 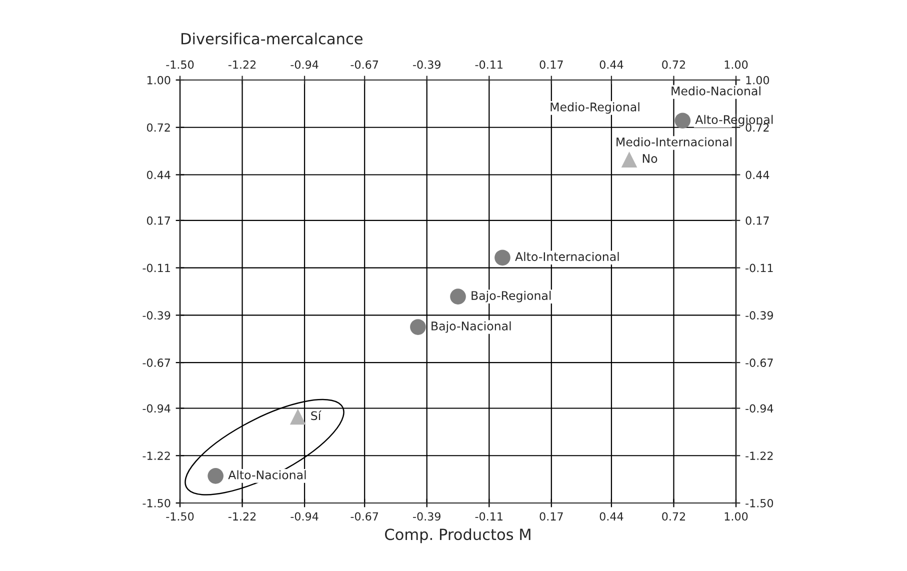 What do you see at coordinates (757, 220) in the screenshot?
I see `y2-tick-label: 0.17` at bounding box center [757, 220].